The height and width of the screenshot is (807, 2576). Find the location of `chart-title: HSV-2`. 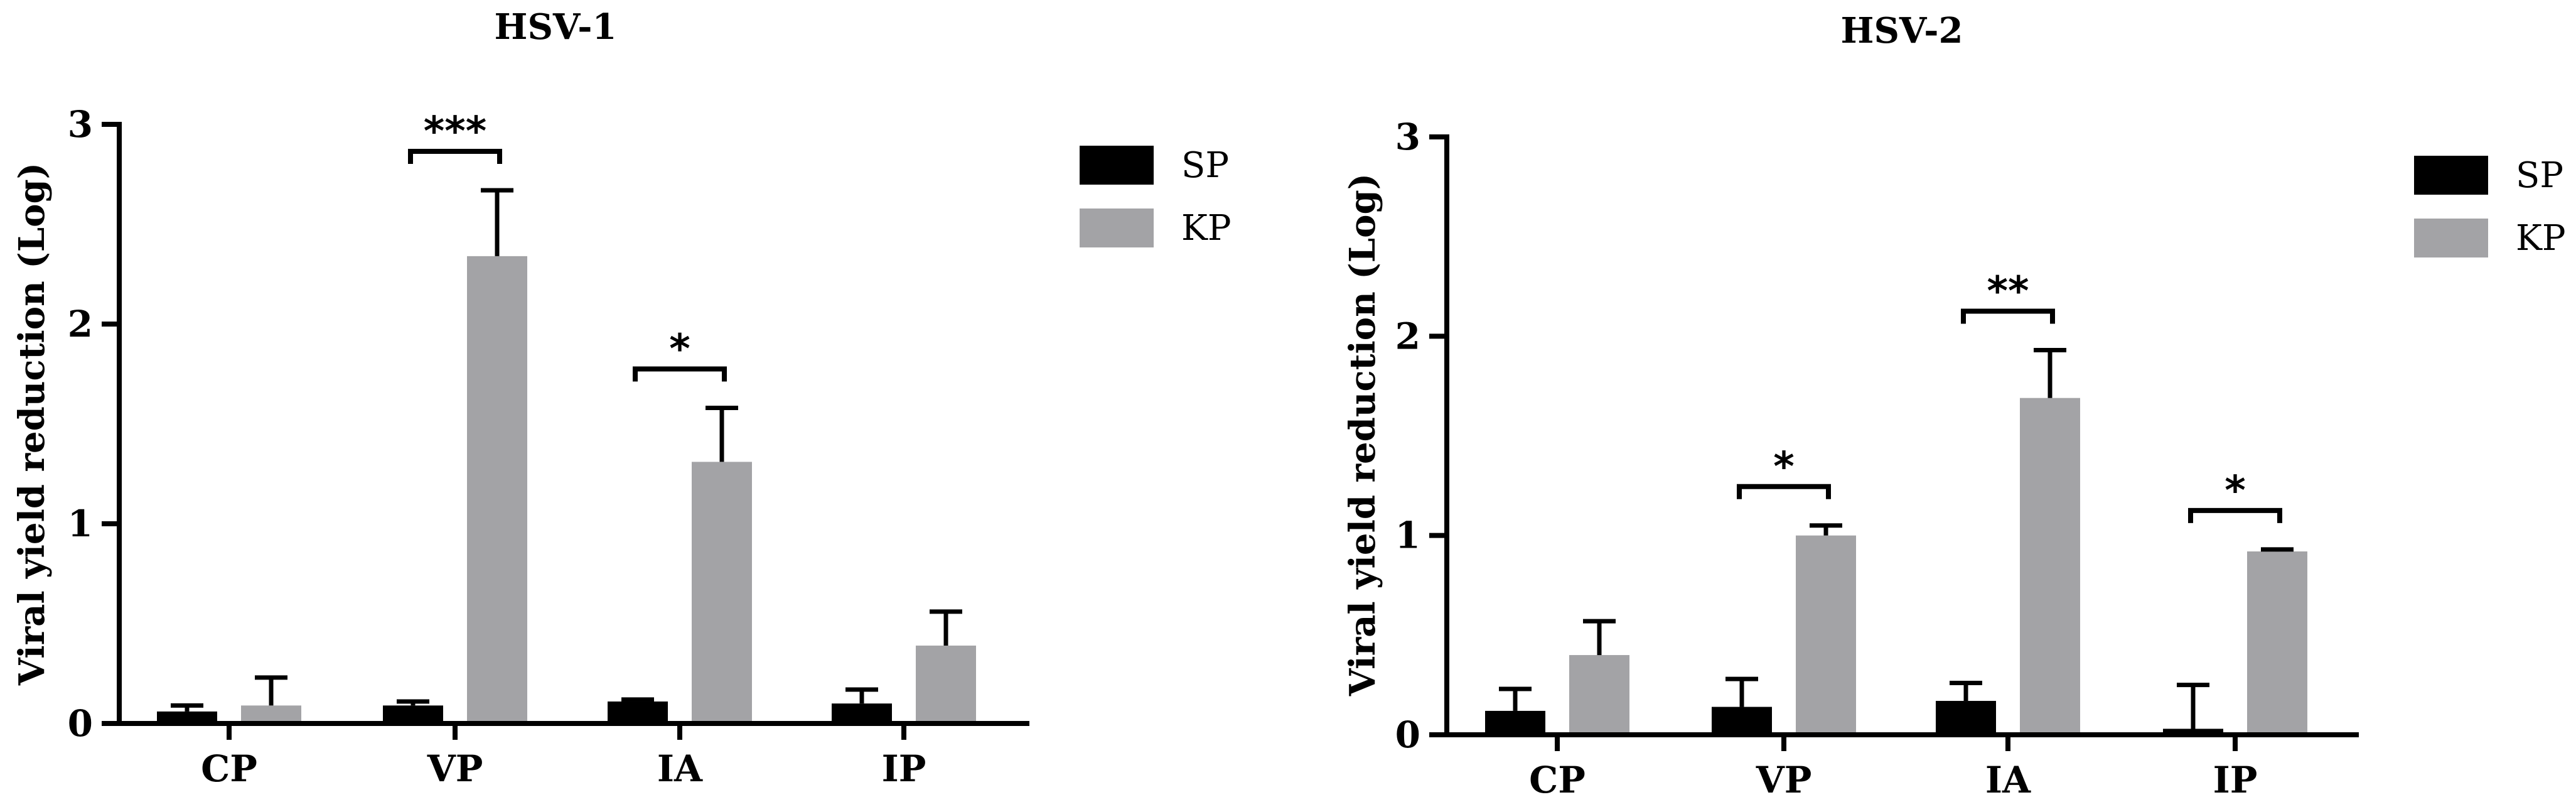

chart-title: HSV-2 is located at coordinates (1902, 30).